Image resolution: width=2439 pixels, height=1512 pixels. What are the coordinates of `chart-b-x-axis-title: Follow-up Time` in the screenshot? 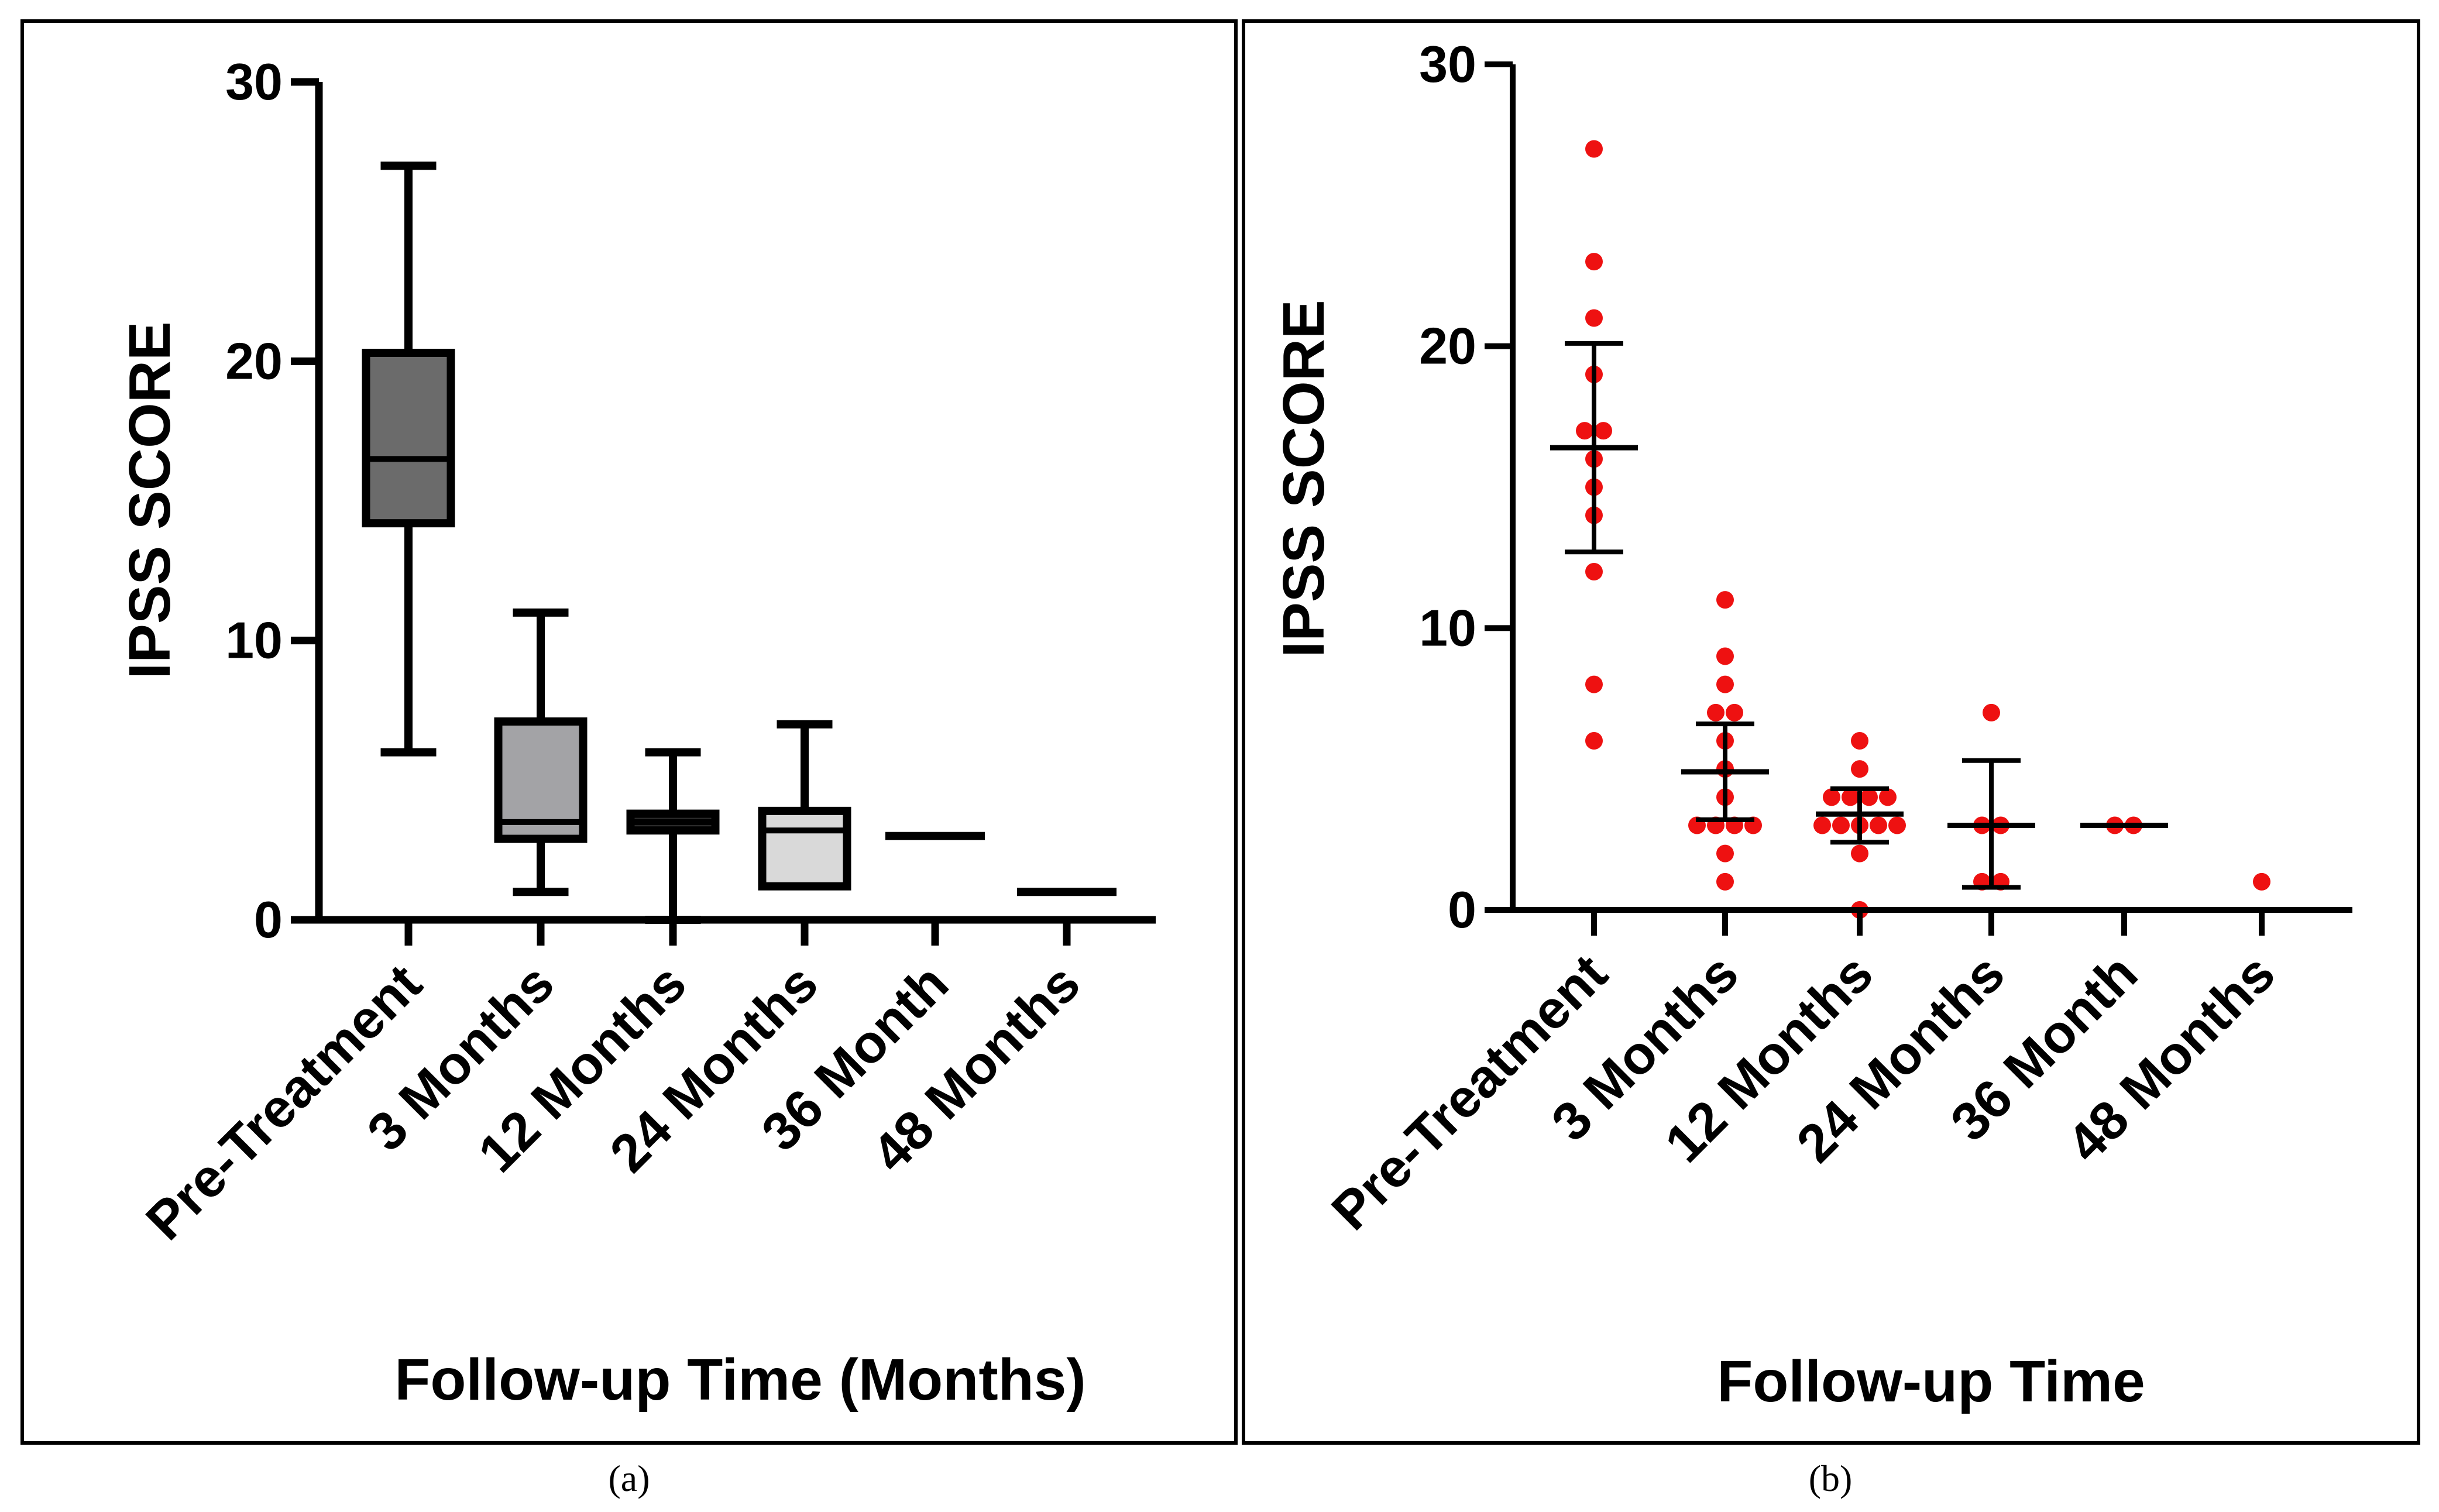 It's located at (1931, 1381).